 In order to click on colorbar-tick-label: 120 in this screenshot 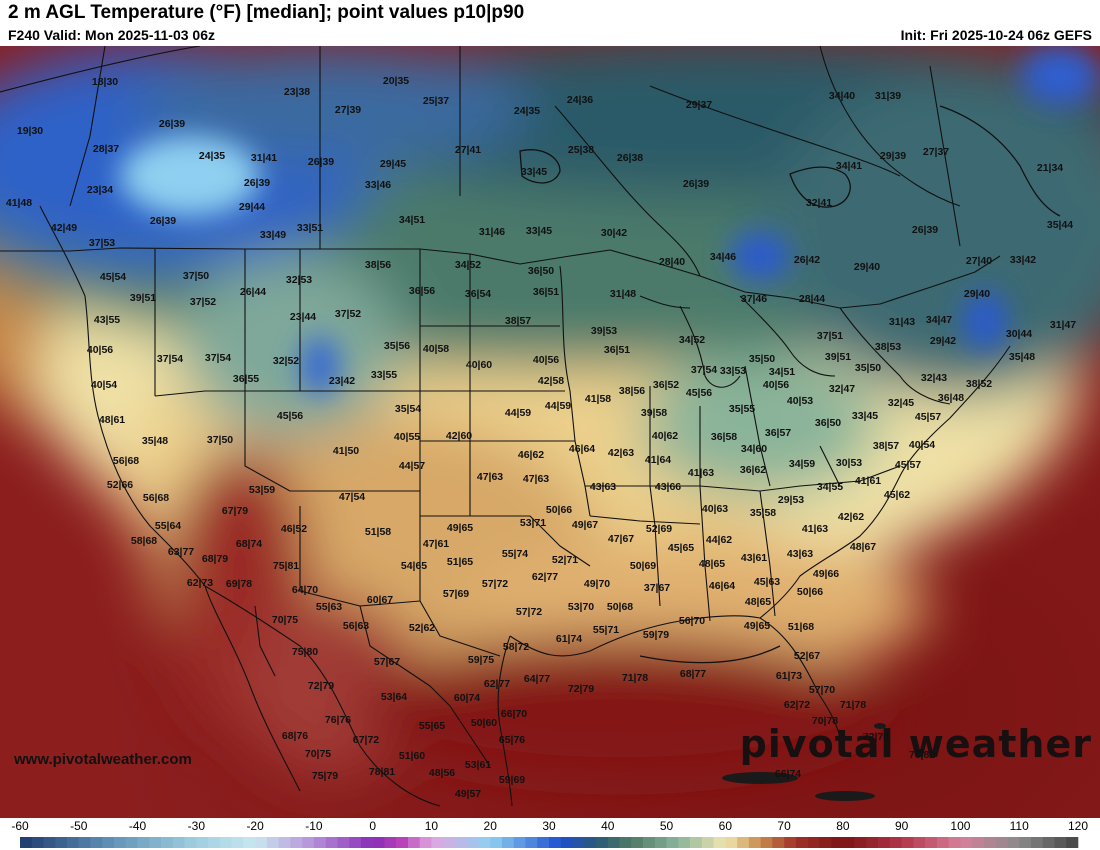, I will do `click(1078, 826)`.